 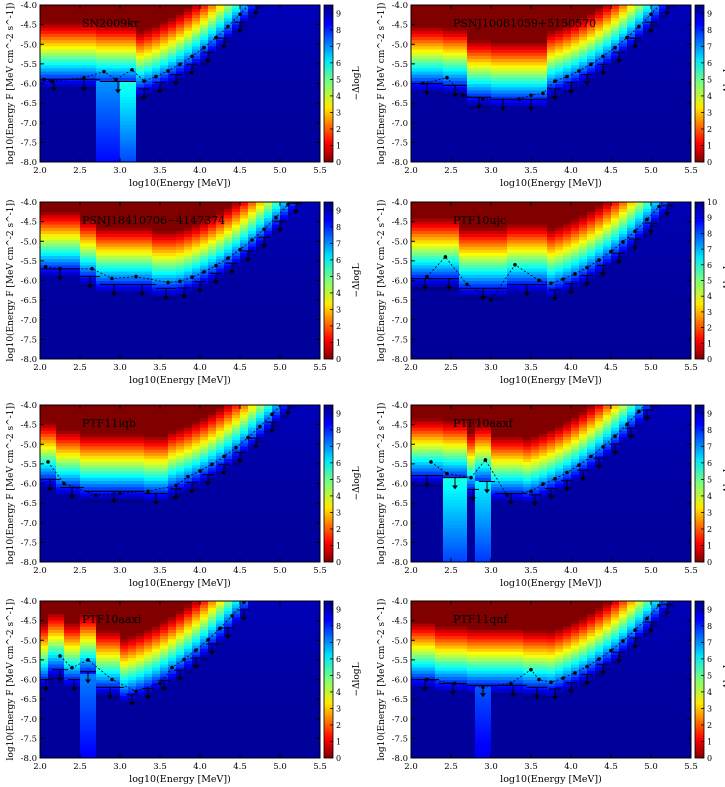 What do you see at coordinates (709, 30) in the screenshot?
I see `colorbar-tick-label: 8` at bounding box center [709, 30].